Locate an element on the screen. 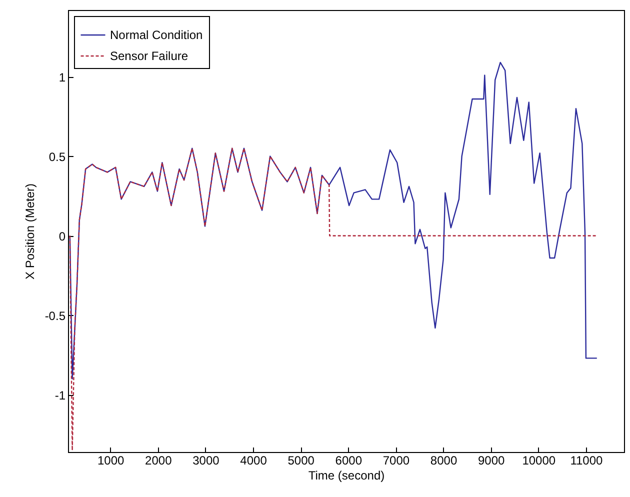 This screenshot has height=497, width=630. x-tick-label: 6000 is located at coordinates (348, 461).